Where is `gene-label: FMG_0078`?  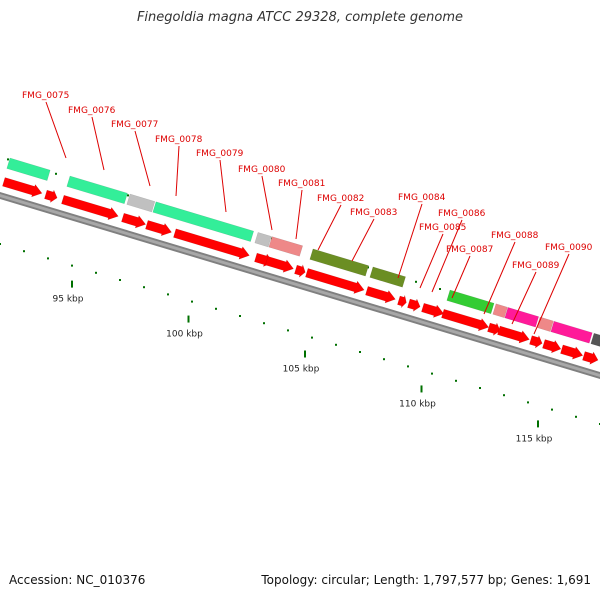 gene-label: FMG_0078 is located at coordinates (179, 140).